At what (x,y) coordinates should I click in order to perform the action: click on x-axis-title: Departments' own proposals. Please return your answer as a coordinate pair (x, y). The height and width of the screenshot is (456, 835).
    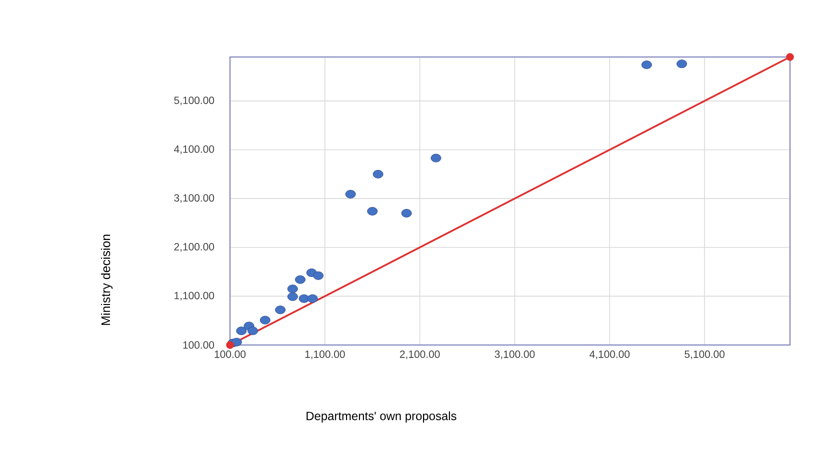
    Looking at the image, I should click on (381, 417).